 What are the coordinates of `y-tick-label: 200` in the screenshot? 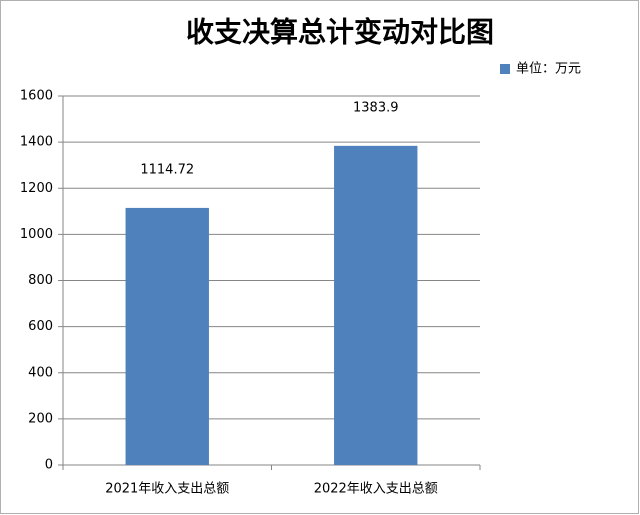 It's located at (40, 418).